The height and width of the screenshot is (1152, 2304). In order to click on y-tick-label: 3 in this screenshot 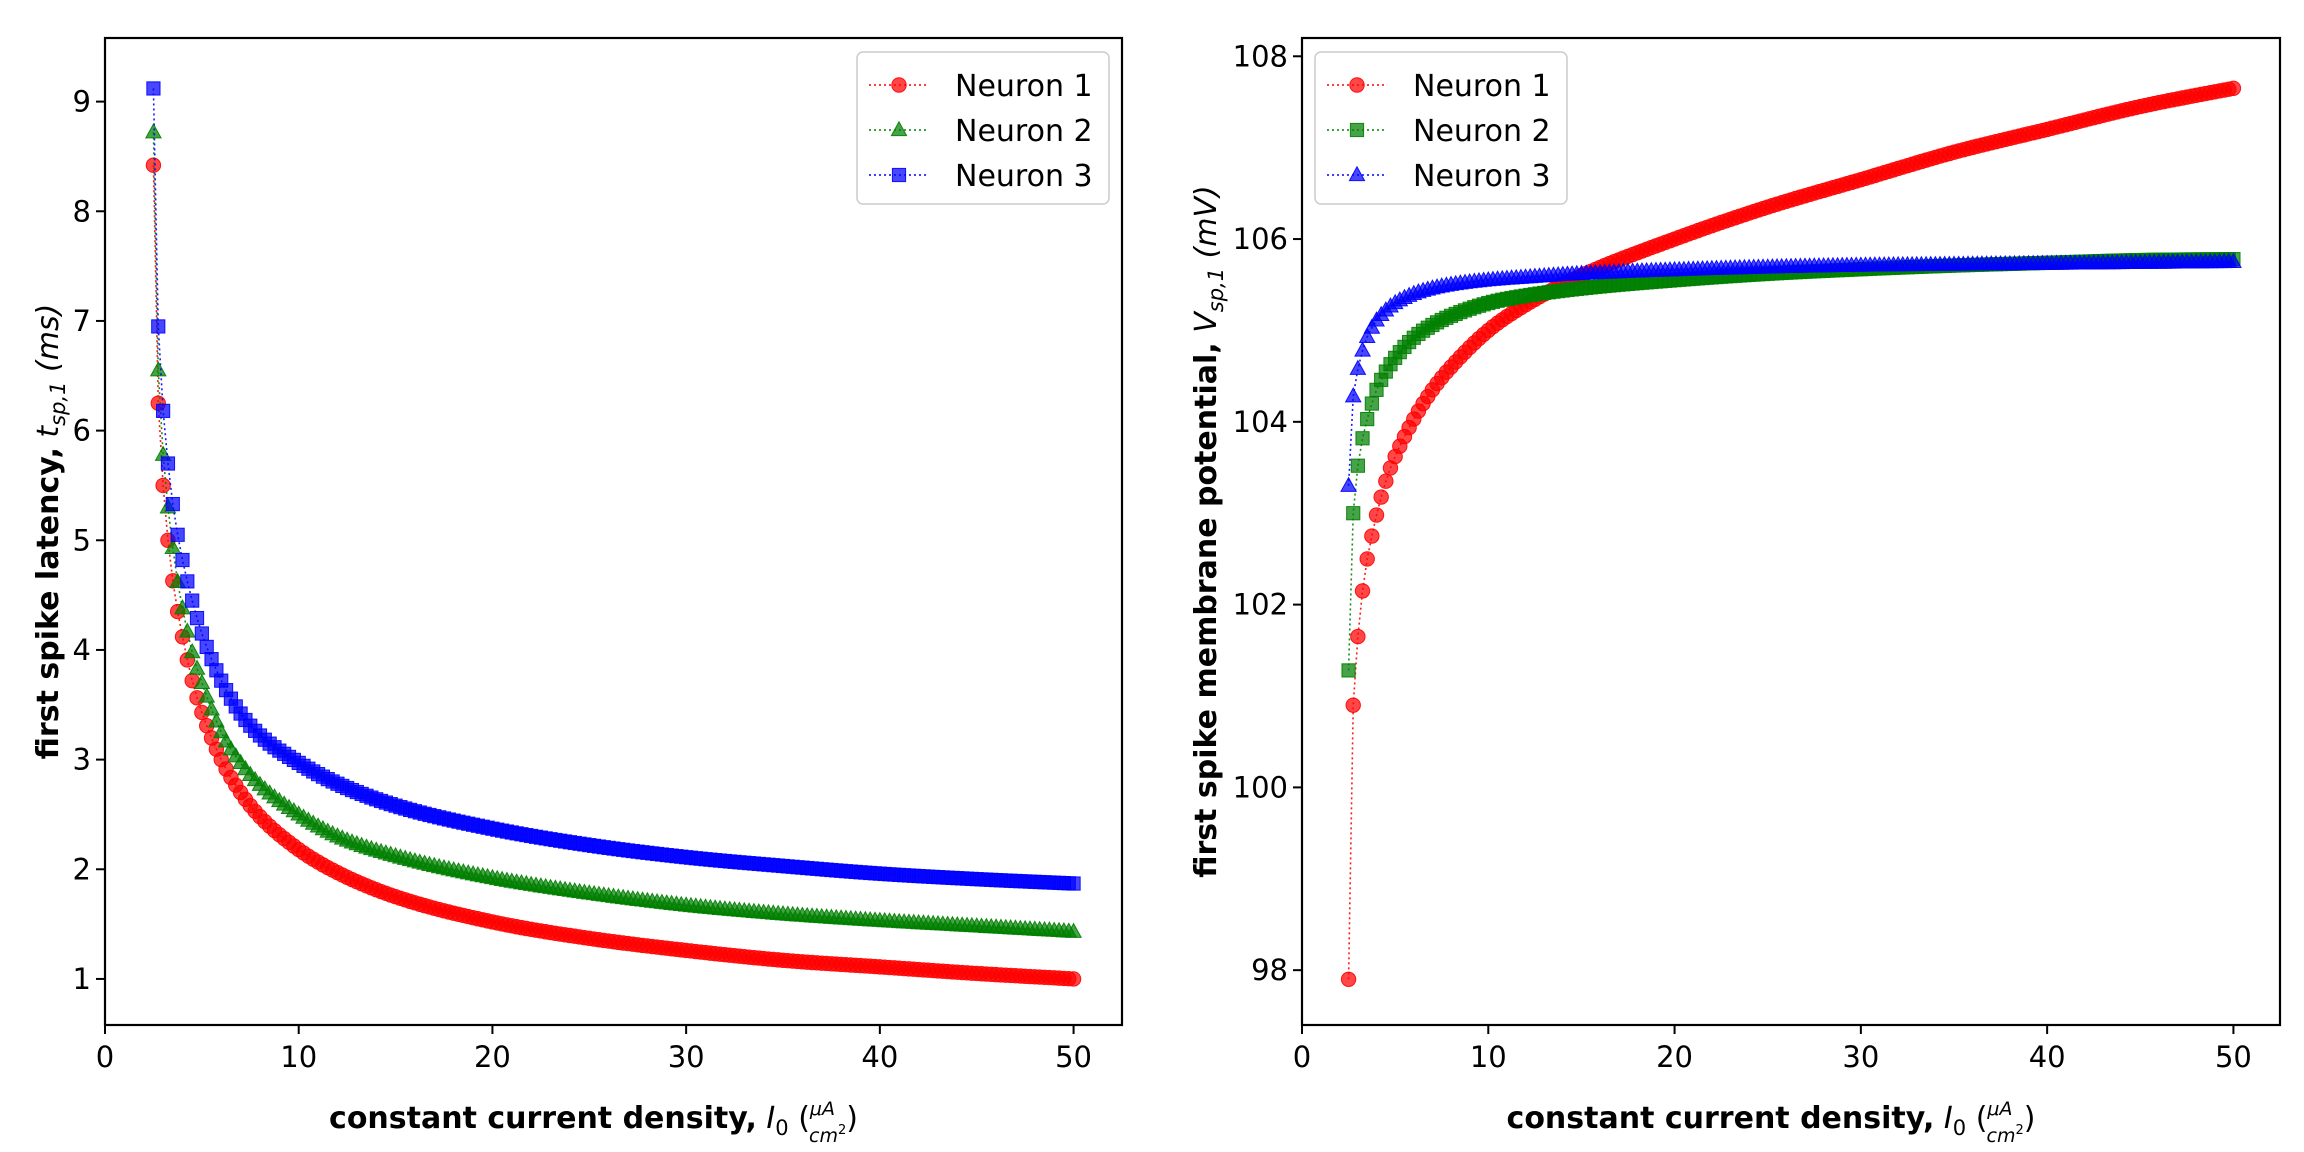, I will do `click(82, 760)`.